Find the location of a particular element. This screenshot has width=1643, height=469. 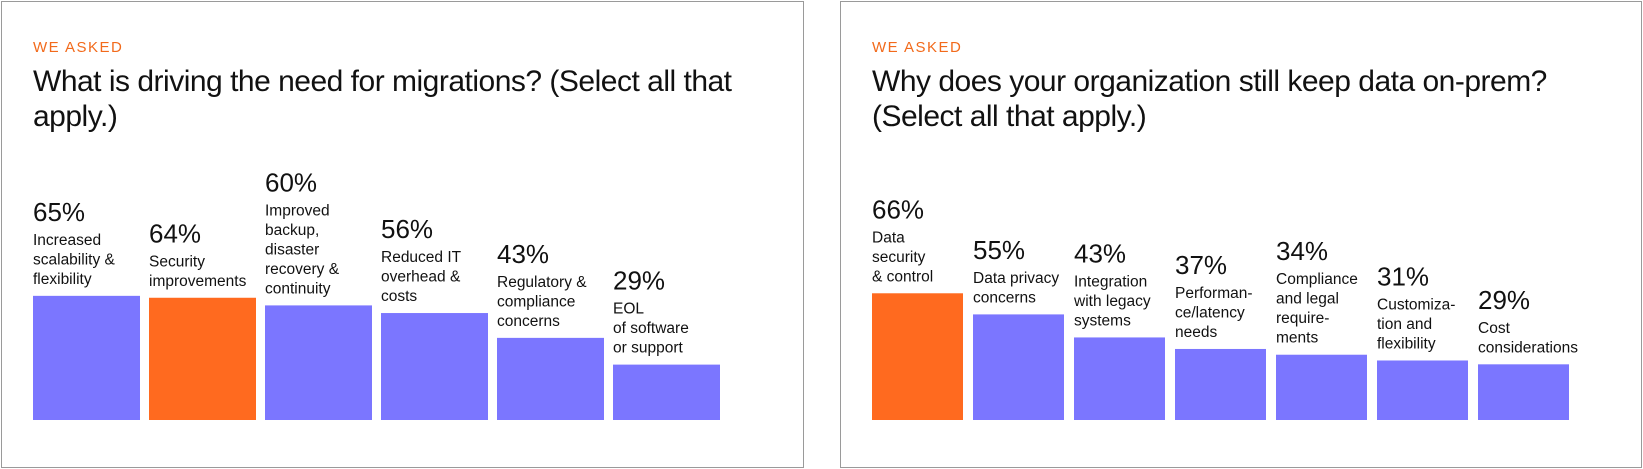

bar-label-6-line-2: tion and is located at coordinates (1404, 324).